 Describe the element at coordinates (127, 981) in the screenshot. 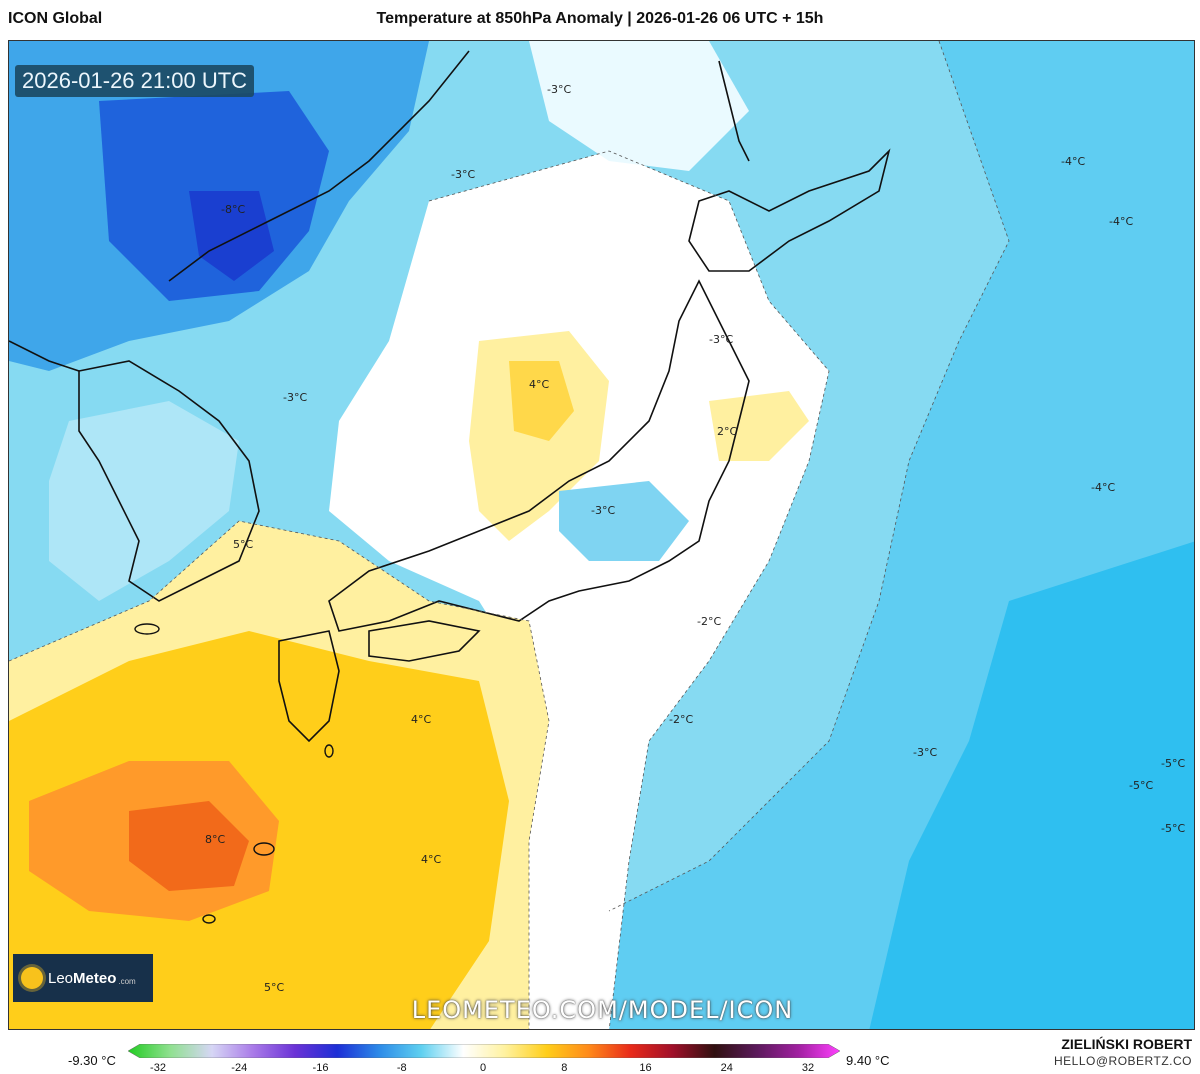

I see `logo-suffix: .com` at that location.